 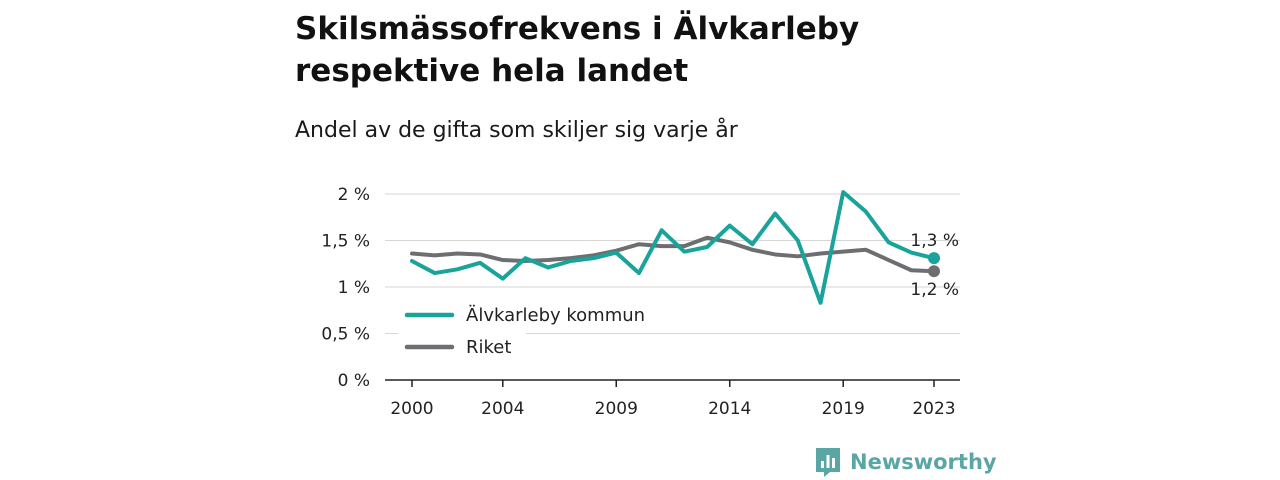 What do you see at coordinates (354, 288) in the screenshot?
I see `y-tick-label: 1 %` at bounding box center [354, 288].